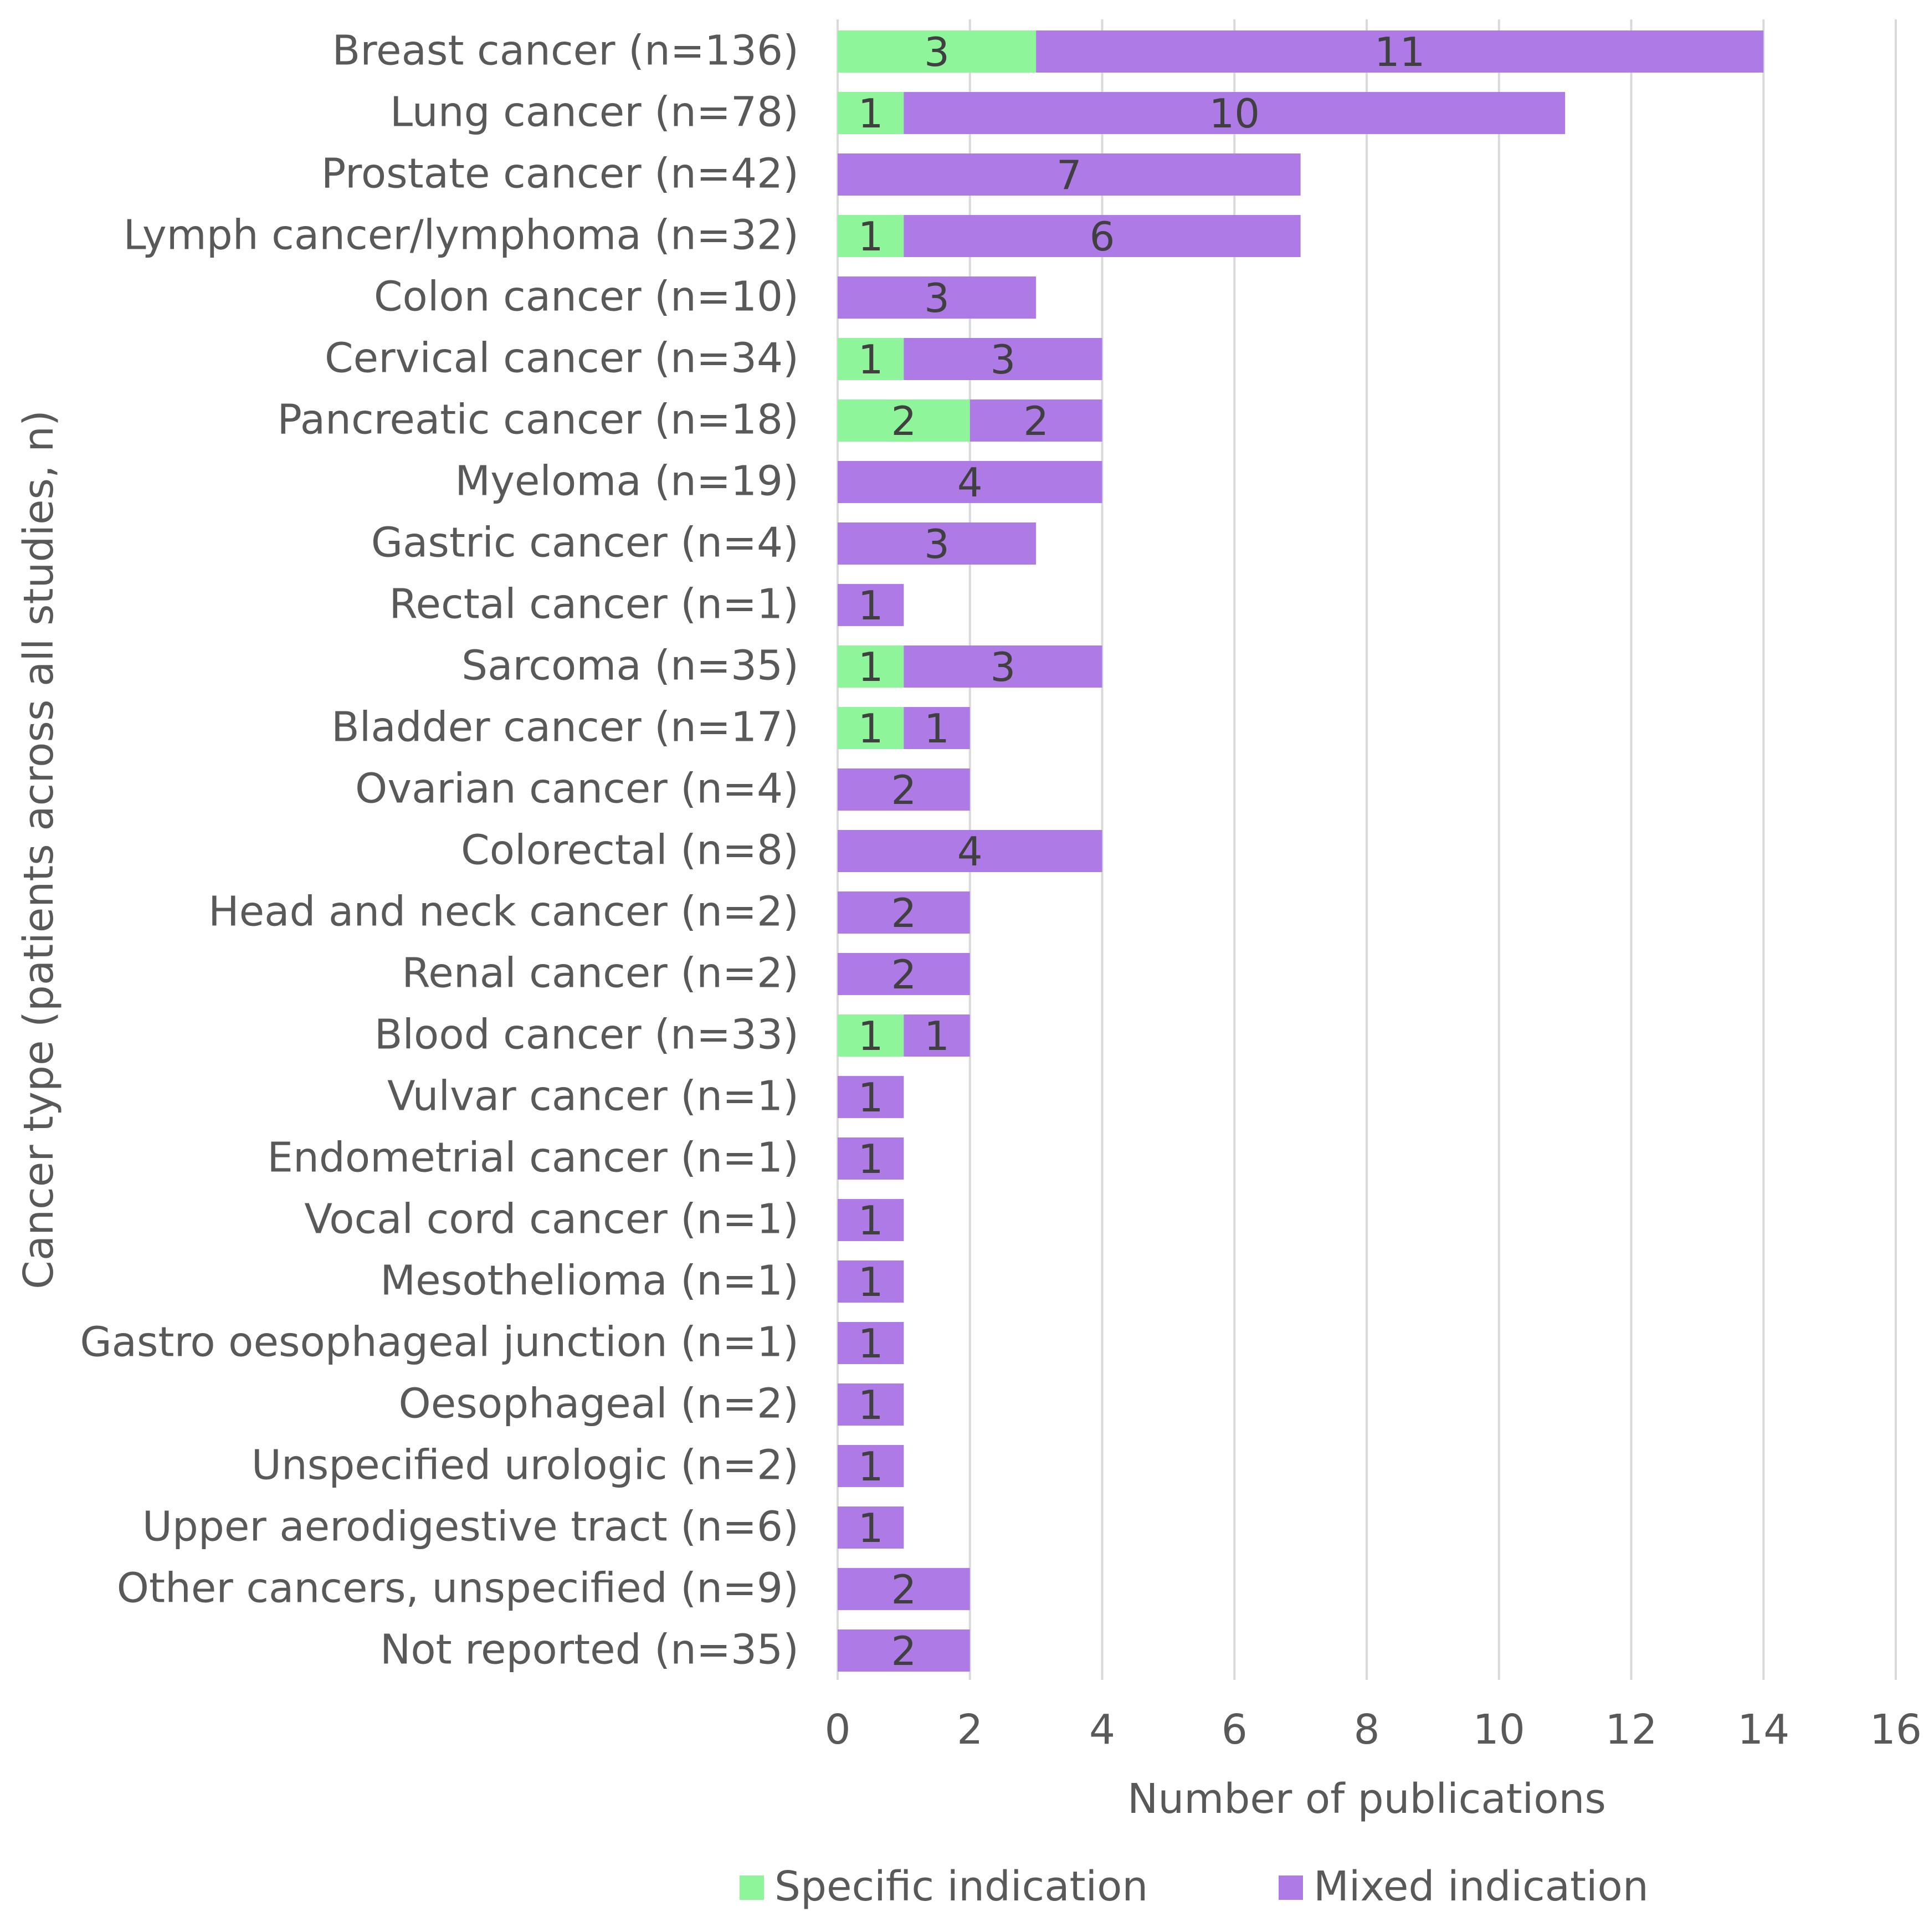 This screenshot has height=1932, width=1929. I want to click on category-label-14: Head and neck cancer (n=2), so click(503, 912).